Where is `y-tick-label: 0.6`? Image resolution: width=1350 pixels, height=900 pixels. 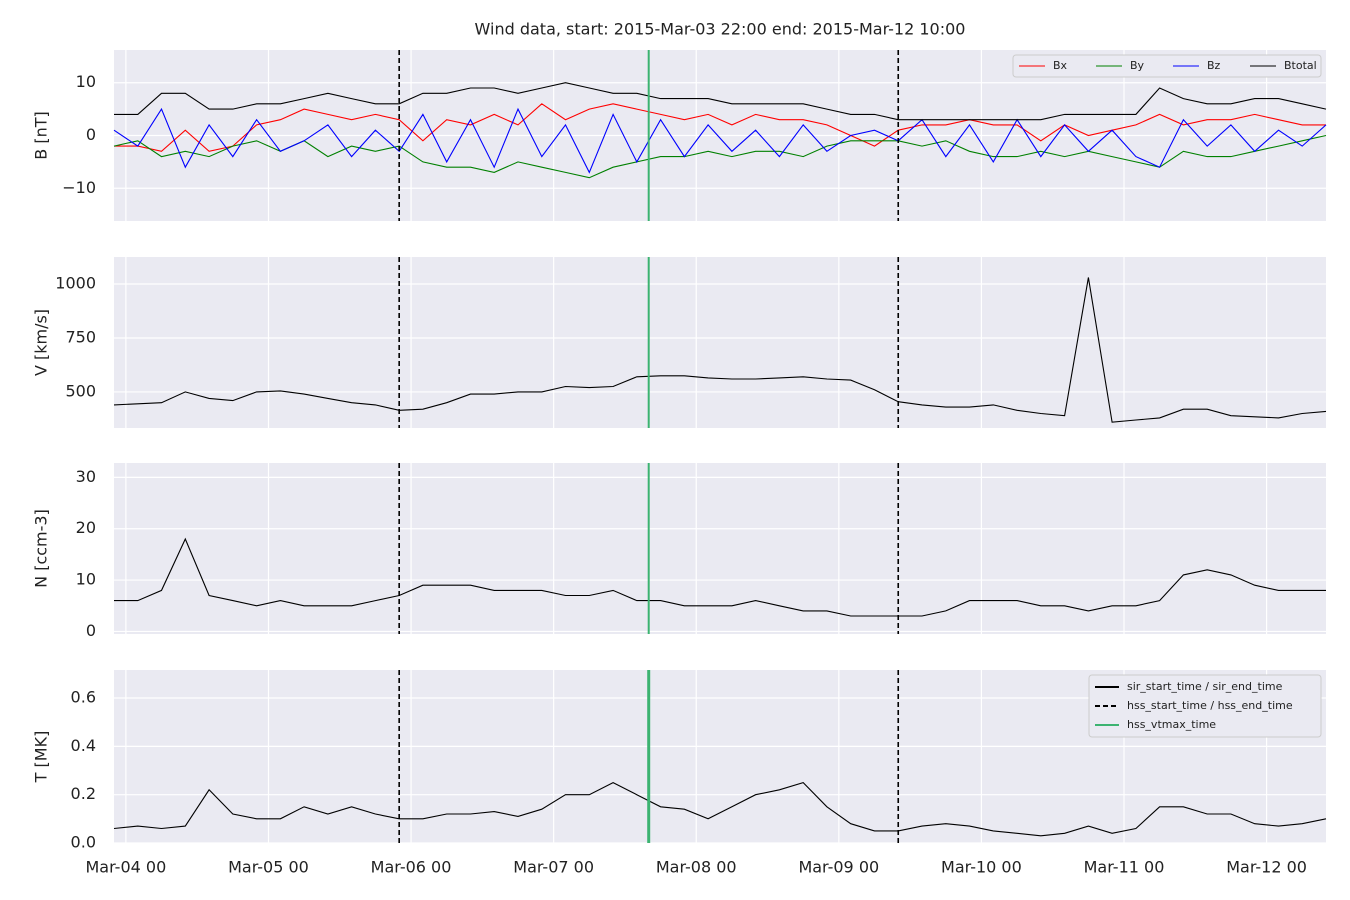 y-tick-label: 0.6 is located at coordinates (83, 697).